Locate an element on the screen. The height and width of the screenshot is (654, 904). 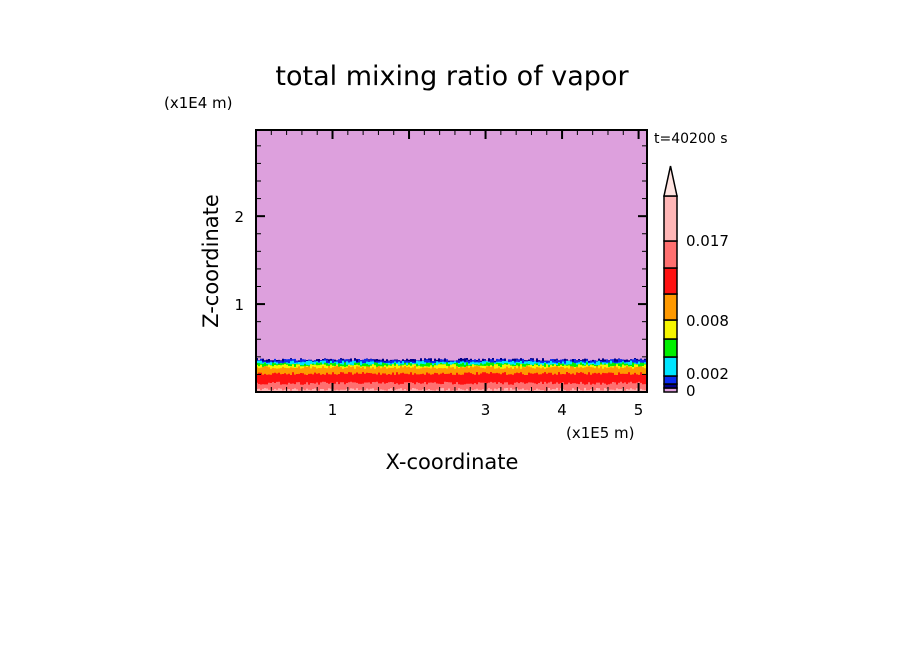
colorbar-extend-triangle is located at coordinates (670, 181).